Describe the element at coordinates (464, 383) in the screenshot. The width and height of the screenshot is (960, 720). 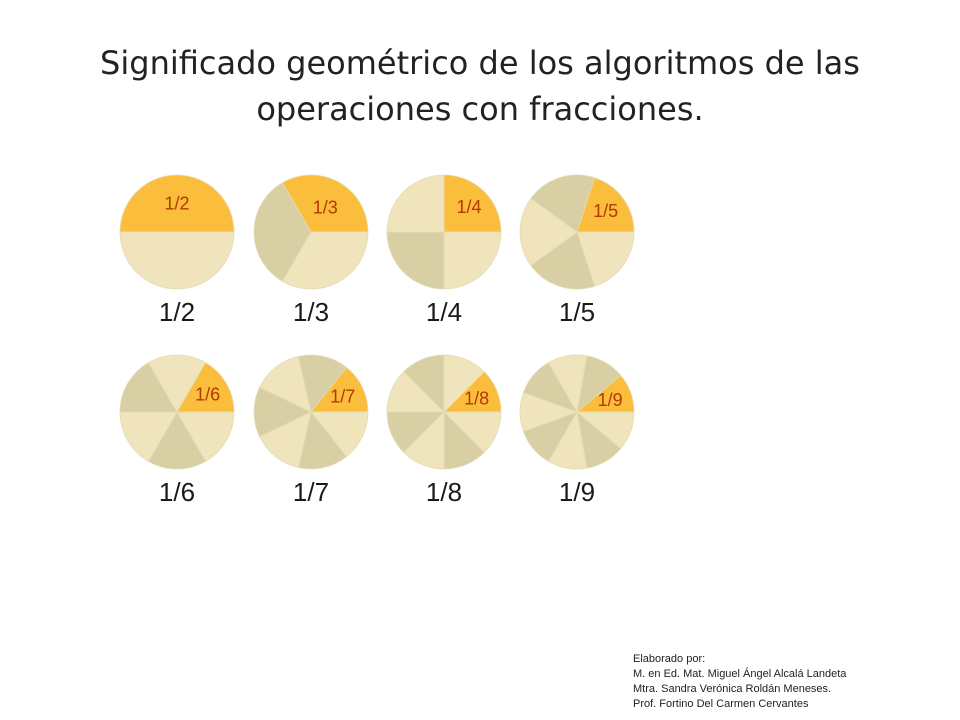
I see `pie-8-slice` at that location.